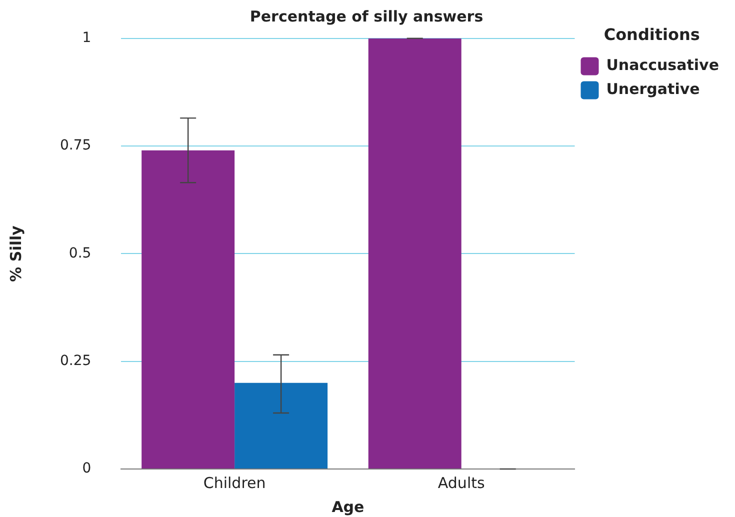  What do you see at coordinates (76, 360) in the screenshot?
I see `y-tick-label: 0.25` at bounding box center [76, 360].